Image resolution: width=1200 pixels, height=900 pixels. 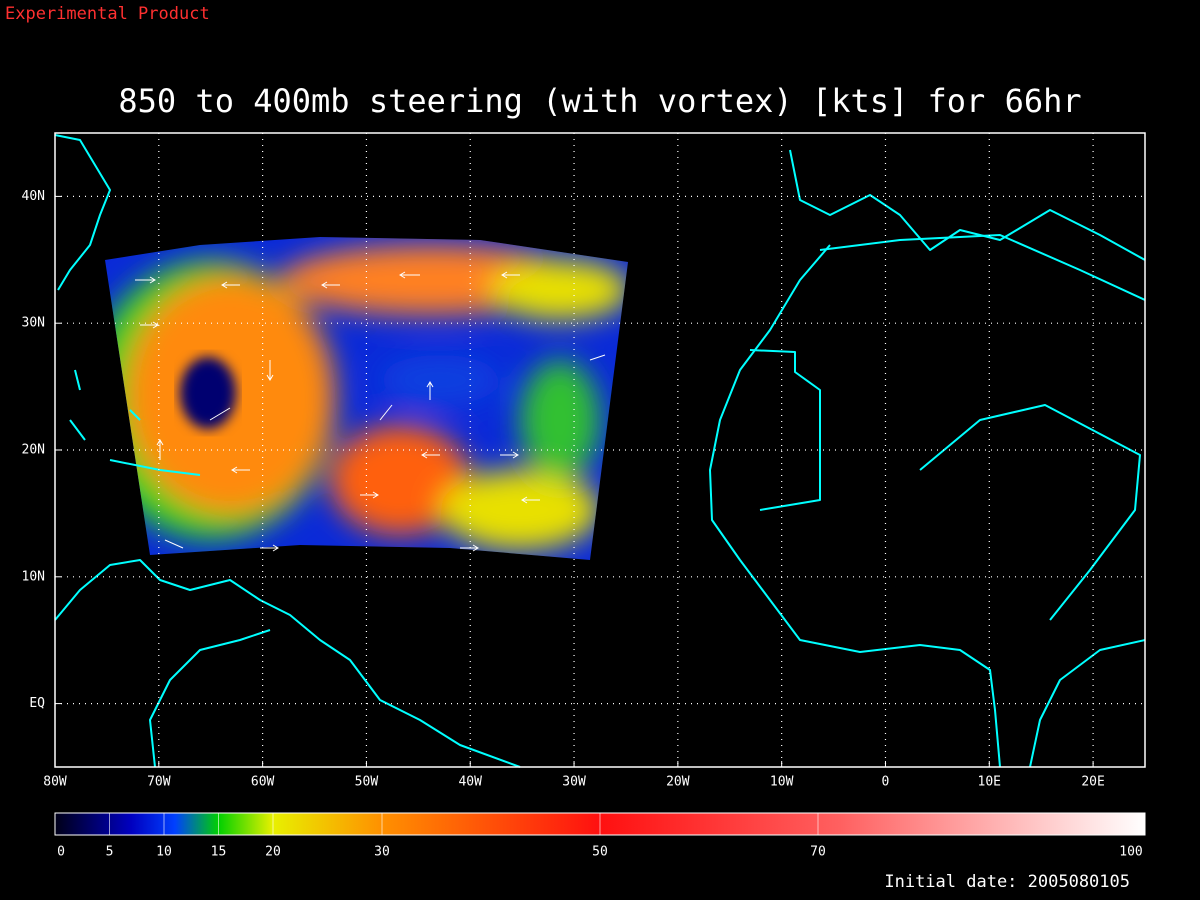 What do you see at coordinates (33, 576) in the screenshot?
I see `y-tick-label: 10N` at bounding box center [33, 576].